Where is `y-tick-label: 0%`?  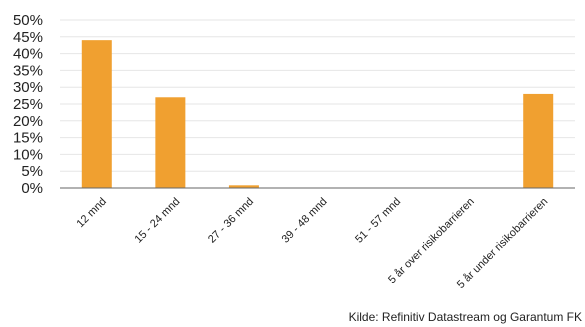 y-tick-label: 0% is located at coordinates (32, 188).